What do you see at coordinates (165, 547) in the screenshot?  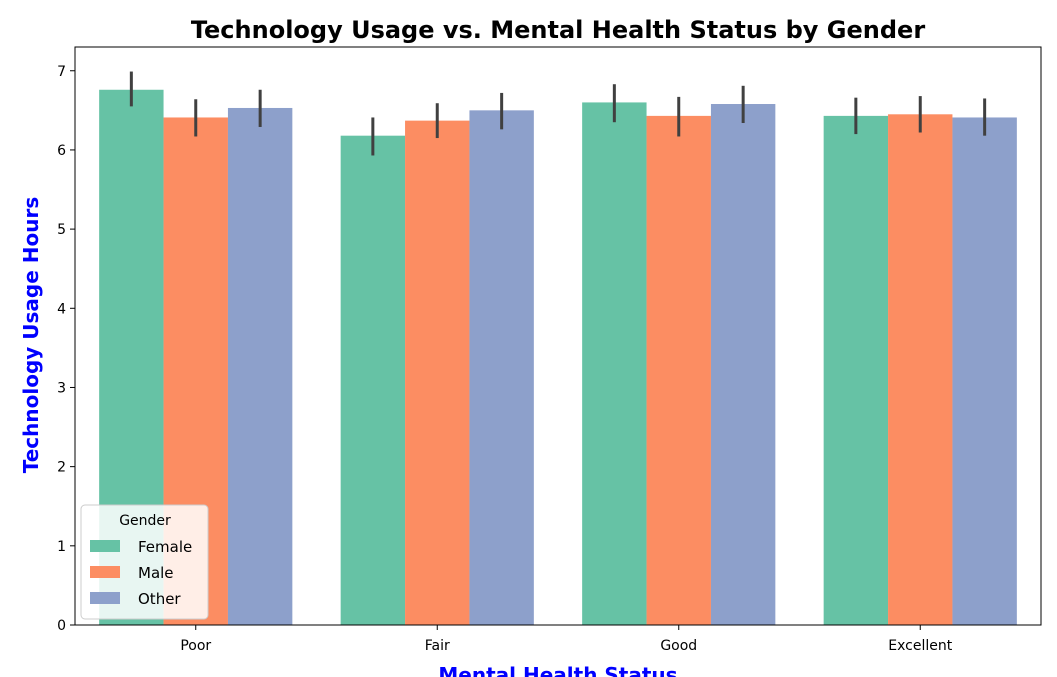 I see `legend-label-female: Female` at bounding box center [165, 547].